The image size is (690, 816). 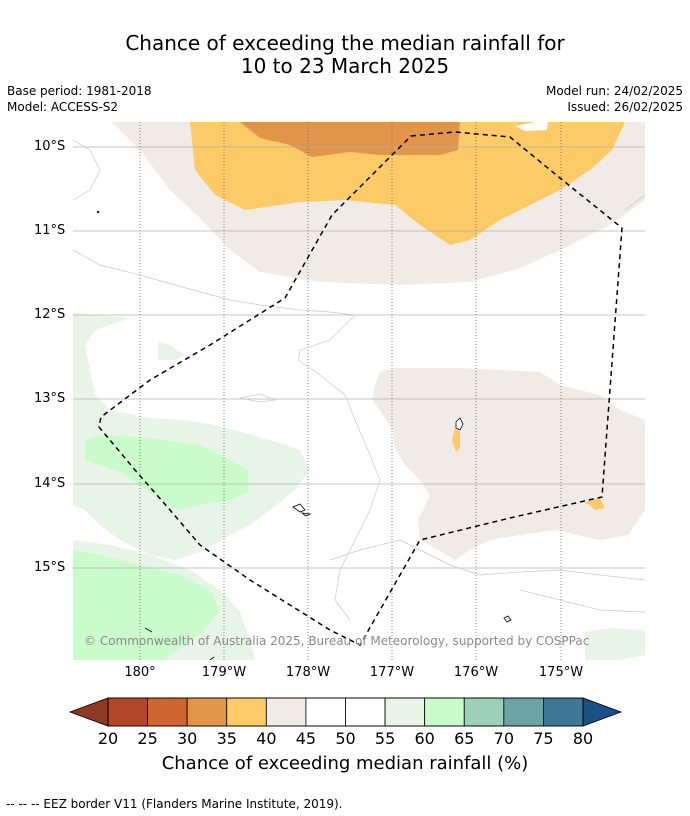 What do you see at coordinates (345, 738) in the screenshot?
I see `colorbar-tick-label: 50` at bounding box center [345, 738].